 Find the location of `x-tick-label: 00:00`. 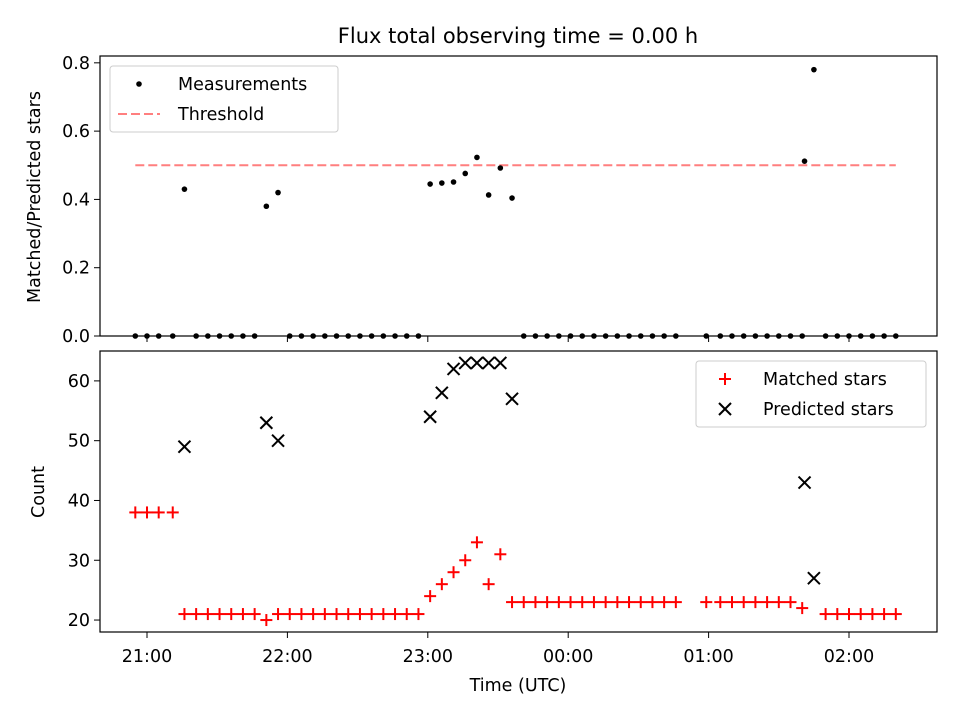

x-tick-label: 00:00 is located at coordinates (568, 657).